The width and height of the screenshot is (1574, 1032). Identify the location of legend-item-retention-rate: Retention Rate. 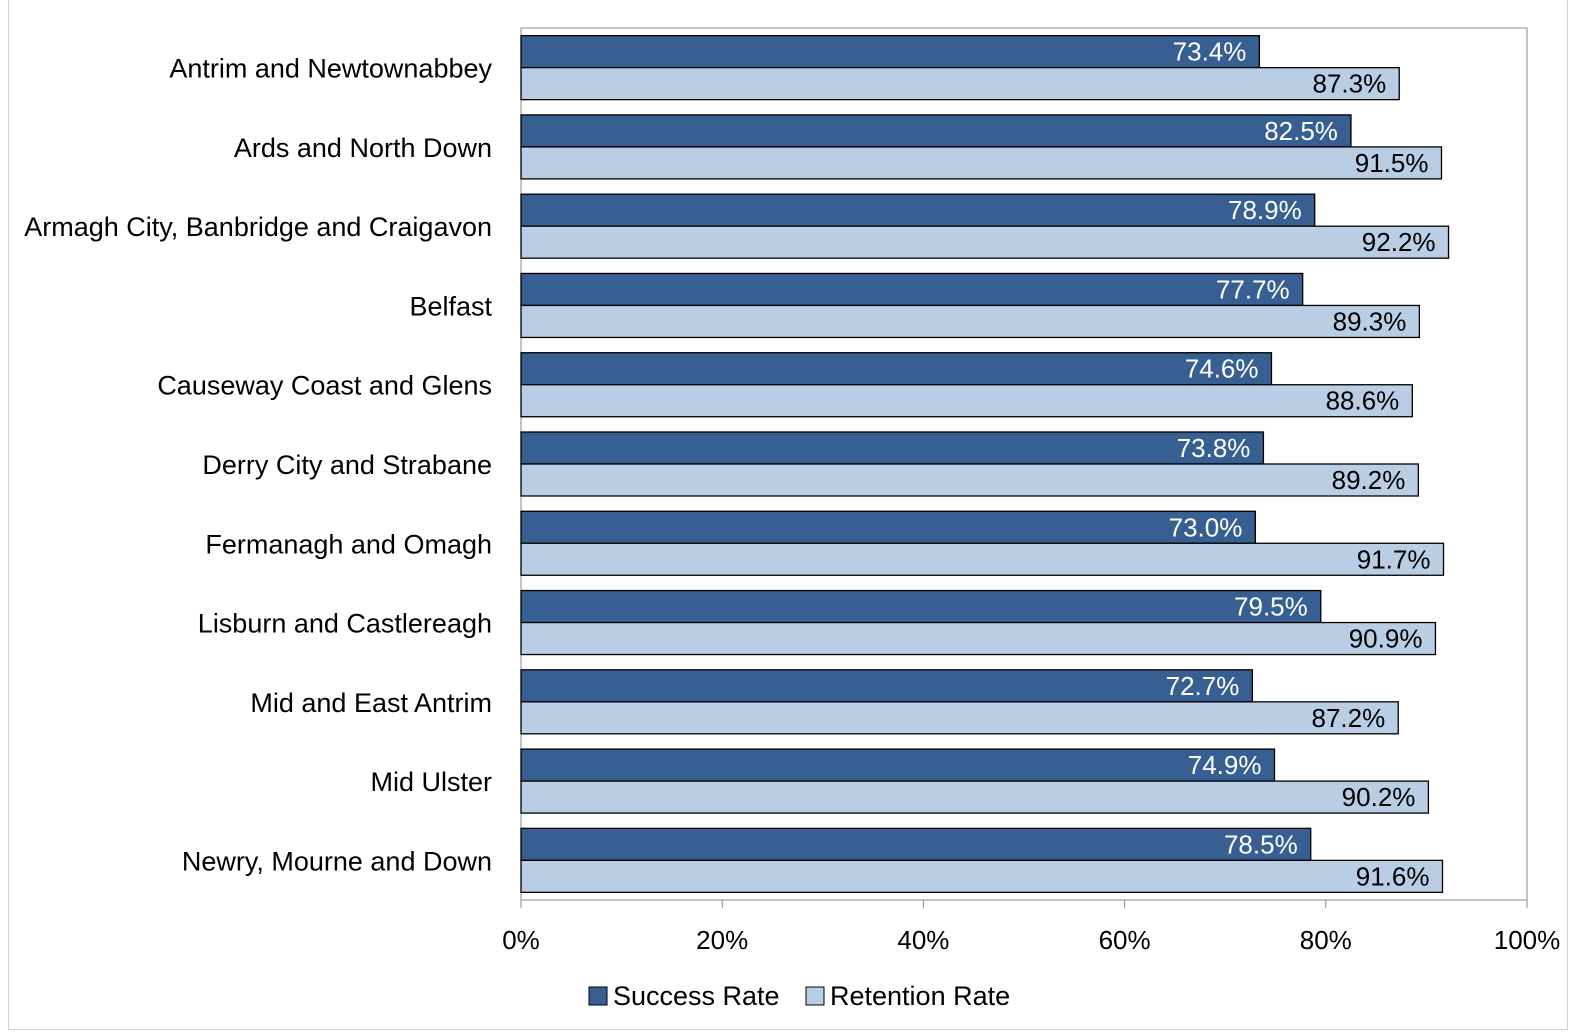
(907, 996).